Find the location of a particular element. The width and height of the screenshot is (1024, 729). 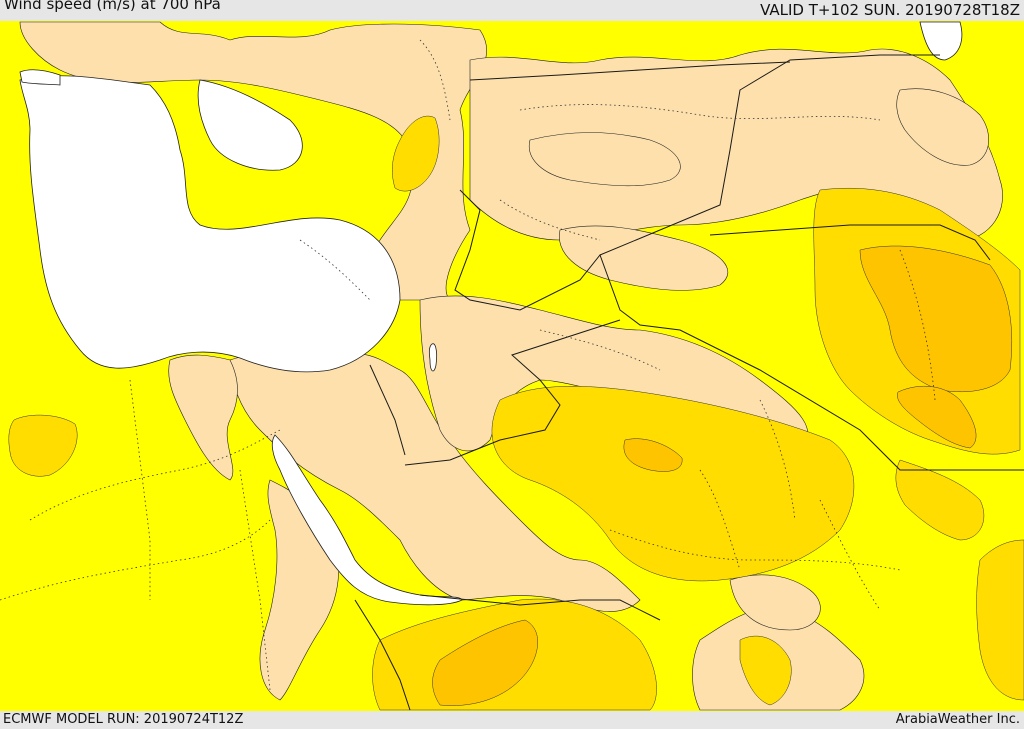

map-title: Wind speed (m/s) at 700 hPa is located at coordinates (112, 6).